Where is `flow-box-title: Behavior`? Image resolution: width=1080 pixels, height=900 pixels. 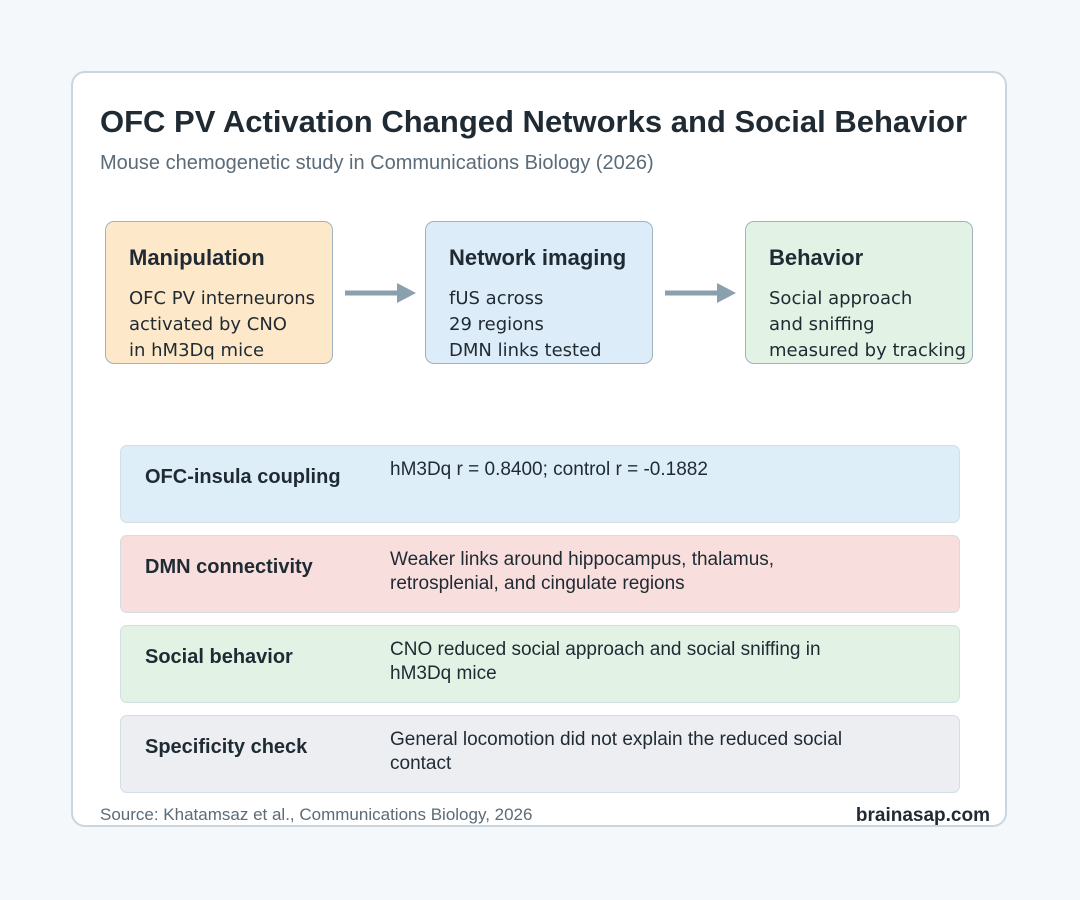
flow-box-title: Behavior is located at coordinates (816, 257).